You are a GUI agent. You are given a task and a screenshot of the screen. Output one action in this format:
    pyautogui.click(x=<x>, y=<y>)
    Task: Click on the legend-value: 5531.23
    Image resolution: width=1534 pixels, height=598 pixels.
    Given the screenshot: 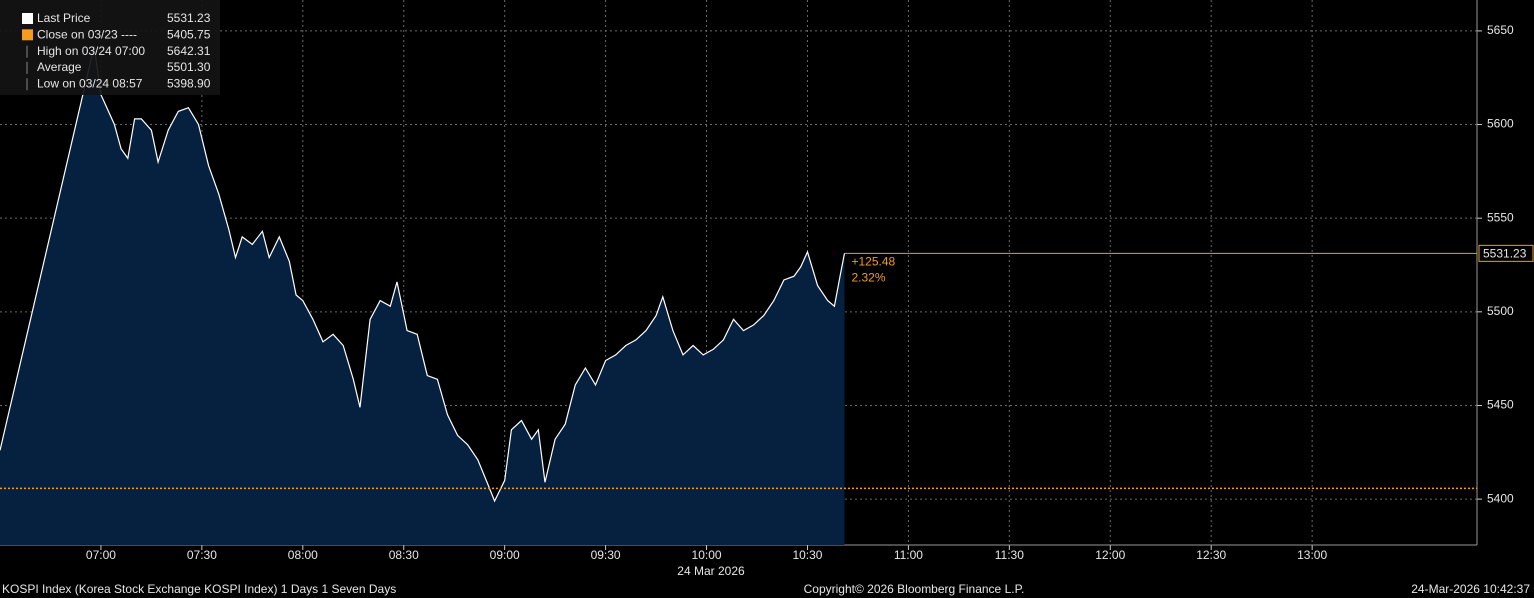 What is the action you would take?
    pyautogui.click(x=189, y=18)
    